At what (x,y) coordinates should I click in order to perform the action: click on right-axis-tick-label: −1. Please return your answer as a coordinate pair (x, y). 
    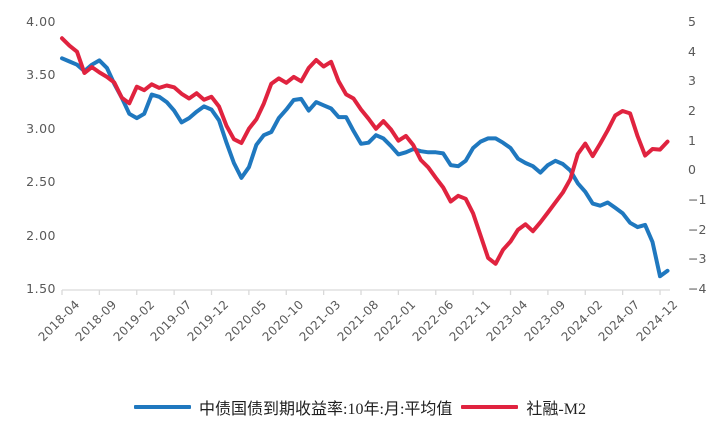
    Looking at the image, I should click on (697, 199).